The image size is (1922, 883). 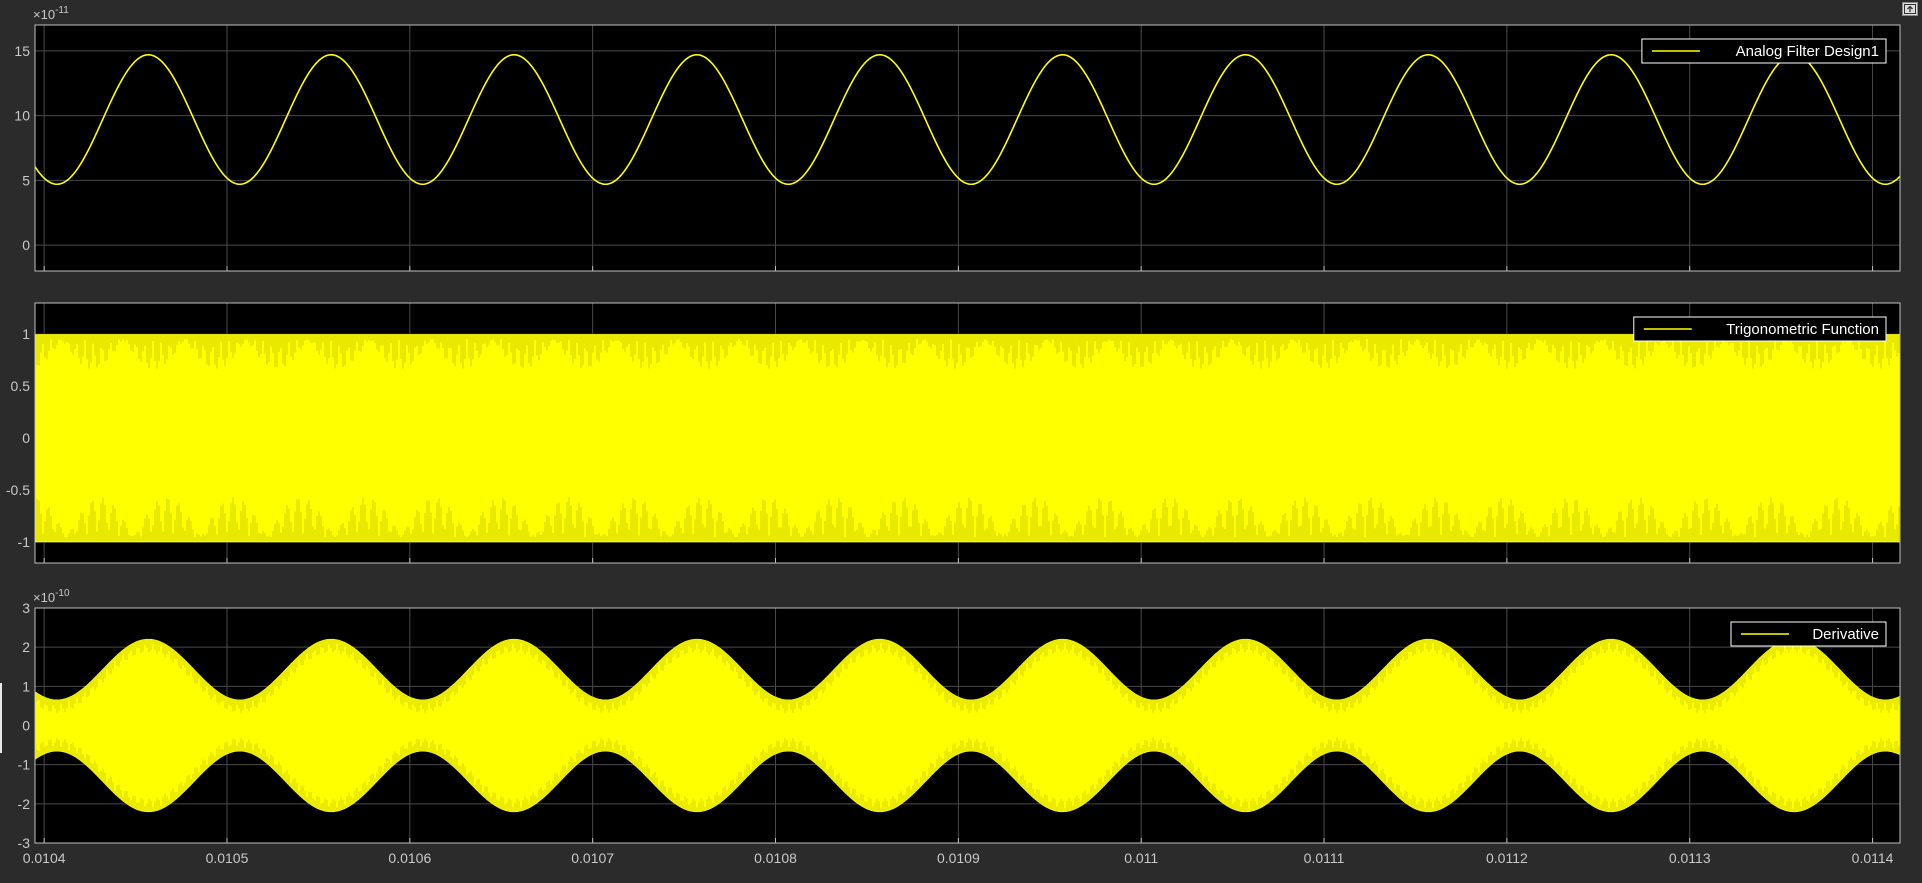 What do you see at coordinates (1141, 858) in the screenshot?
I see `x-tick-label: 0.011` at bounding box center [1141, 858].